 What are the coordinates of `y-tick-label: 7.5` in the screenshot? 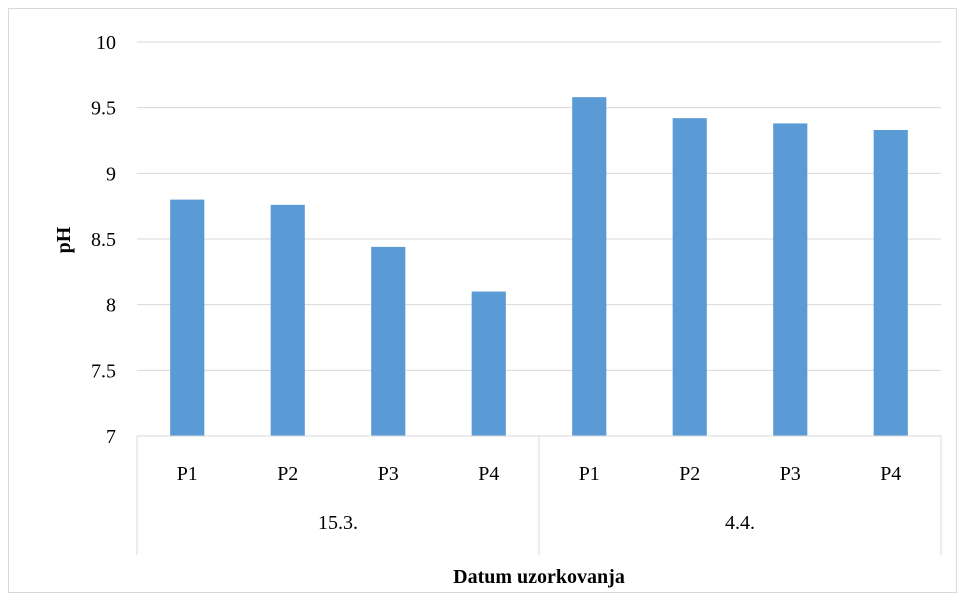 It's located at (103, 371).